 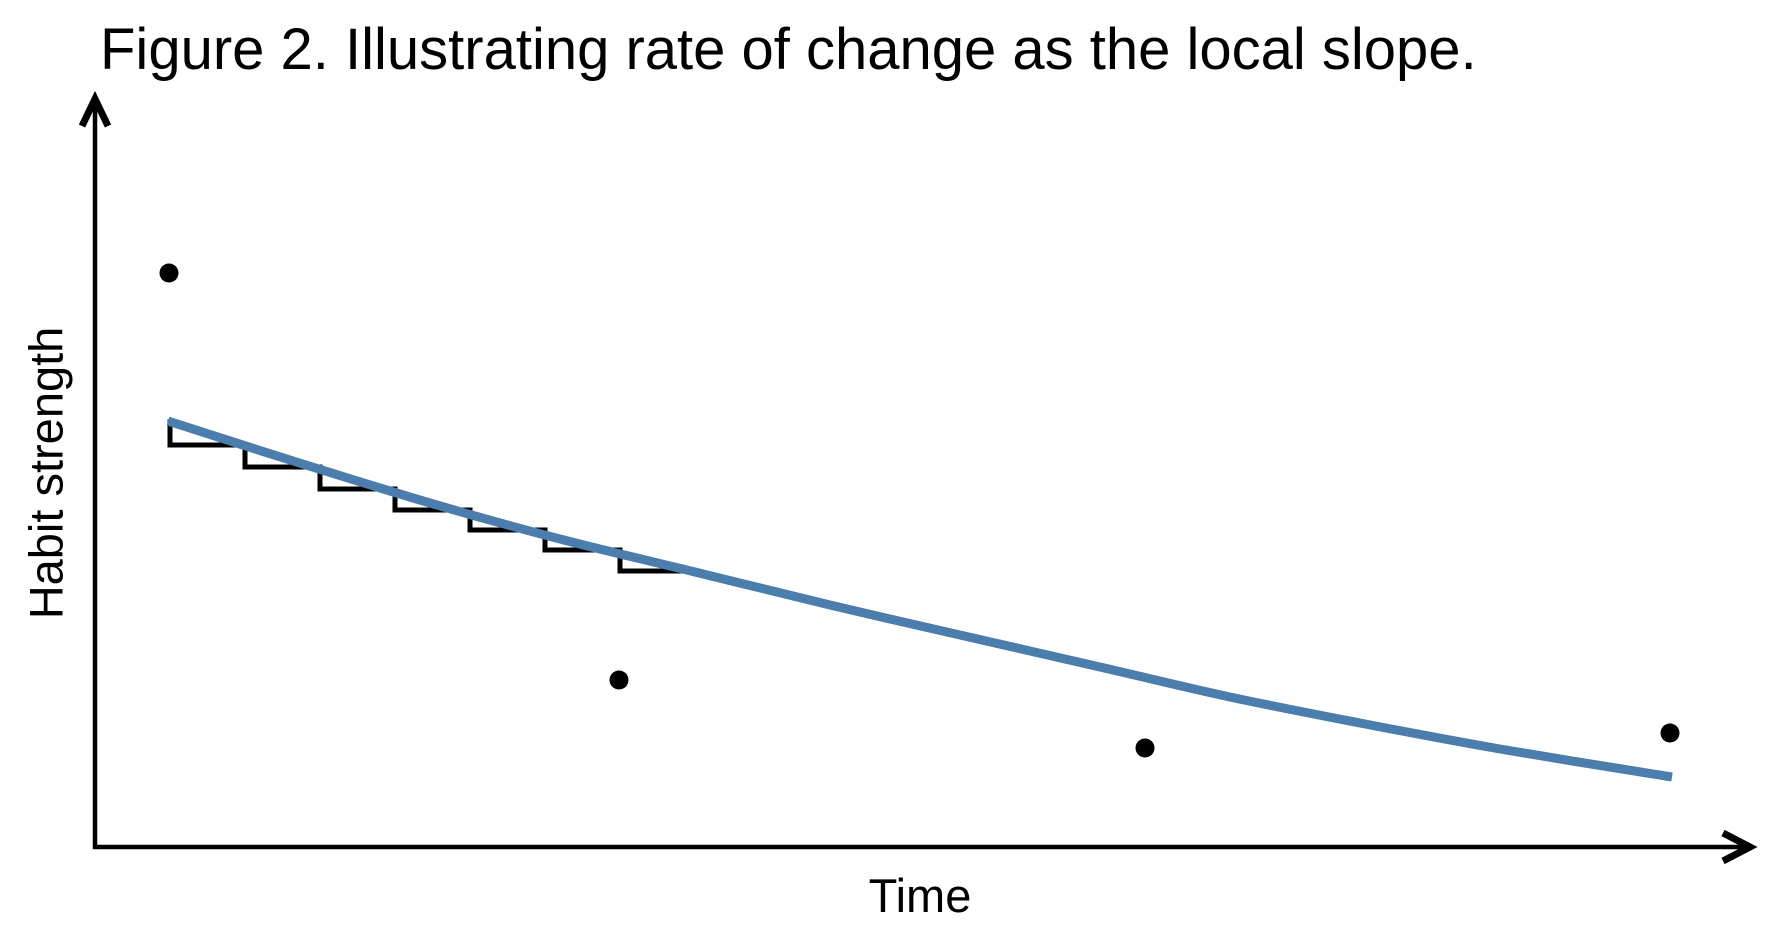 What do you see at coordinates (920, 895) in the screenshot?
I see `x-axis-label: Time` at bounding box center [920, 895].